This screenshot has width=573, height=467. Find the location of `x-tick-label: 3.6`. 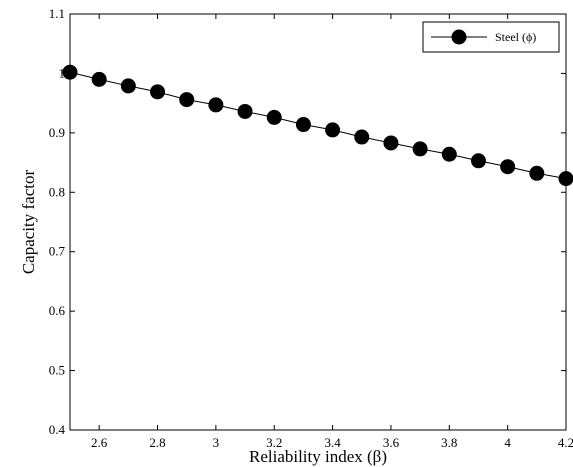

x-tick-label: 3.6 is located at coordinates (391, 442).